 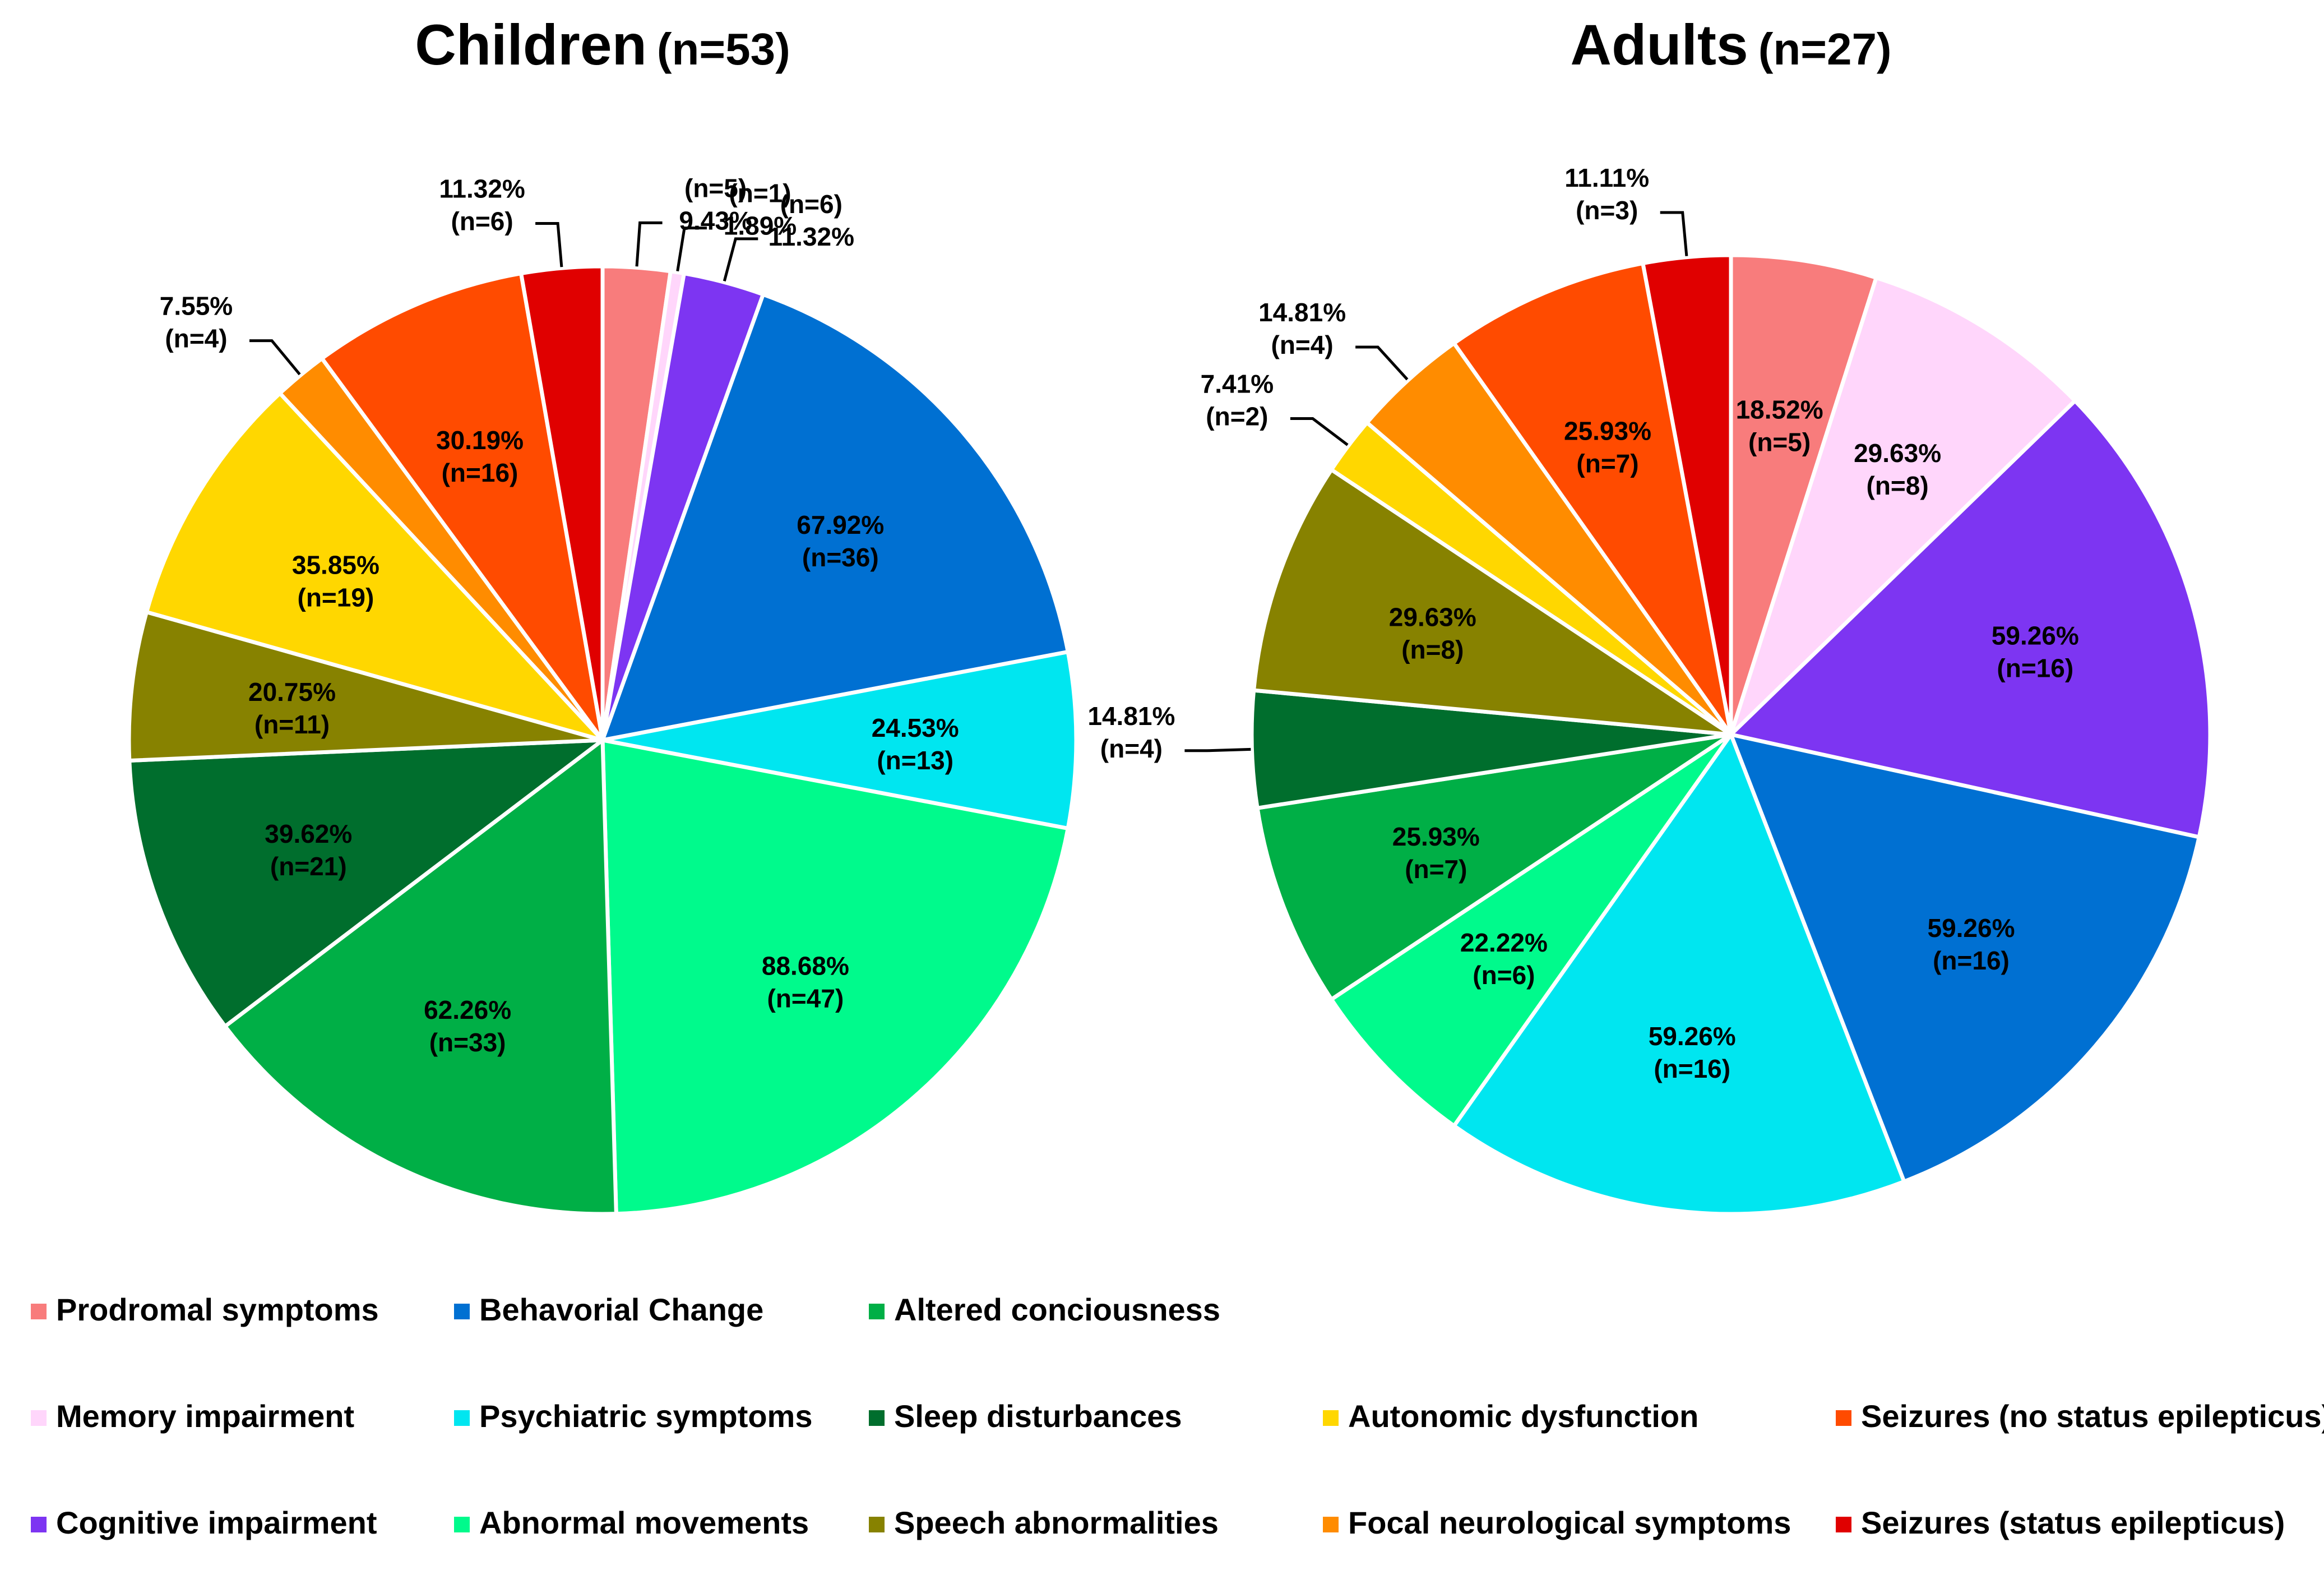 I want to click on legend-item-seizures_se: Seizures (status epilepticus), so click(x=2060, y=1522).